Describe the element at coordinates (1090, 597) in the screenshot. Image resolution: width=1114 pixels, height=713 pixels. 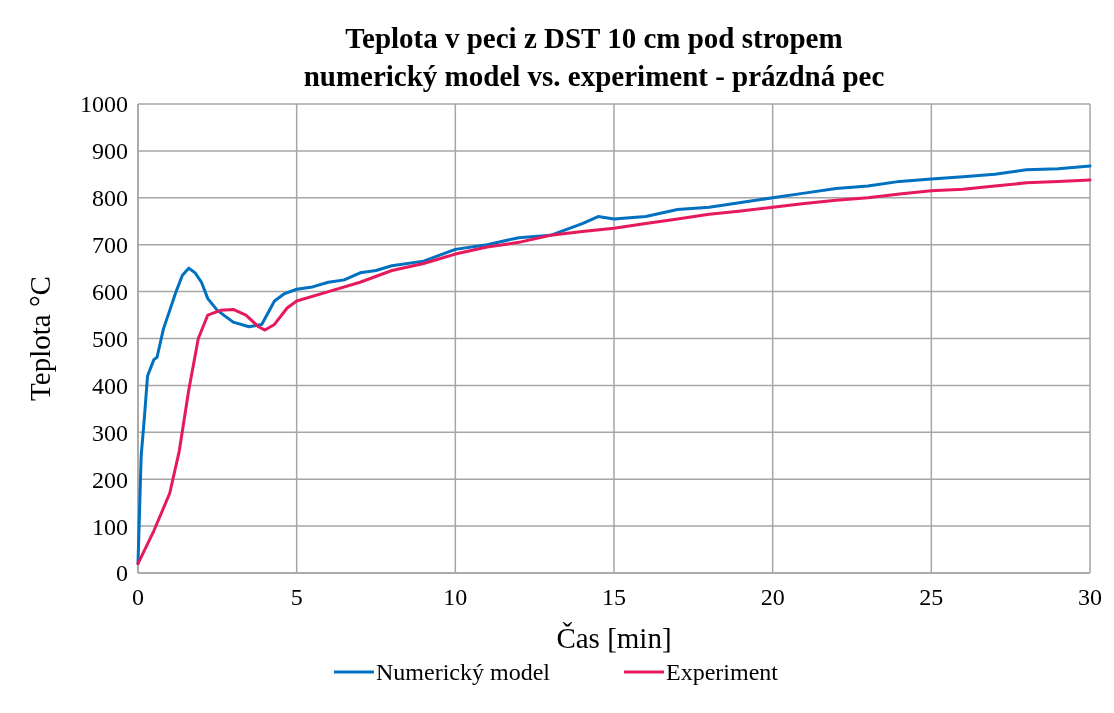
I see `x-tick-label: 30` at that location.